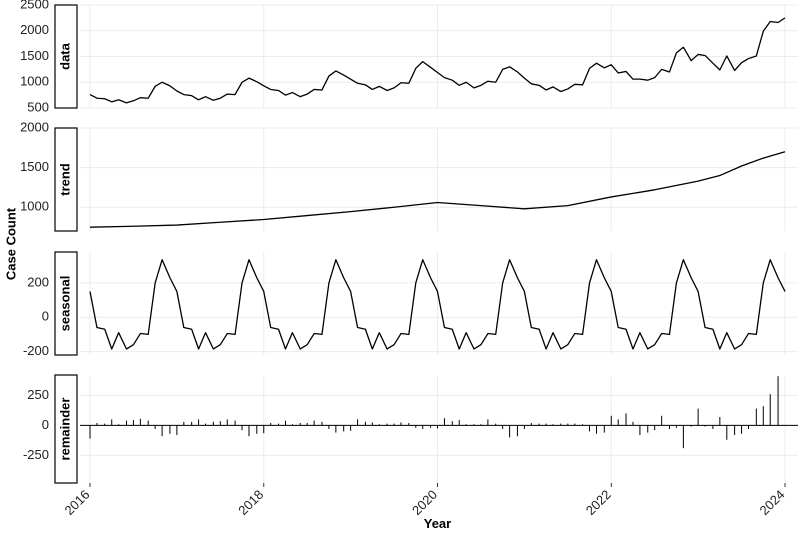  Describe the element at coordinates (437, 523) in the screenshot. I see `x-axis-title: Year` at that location.